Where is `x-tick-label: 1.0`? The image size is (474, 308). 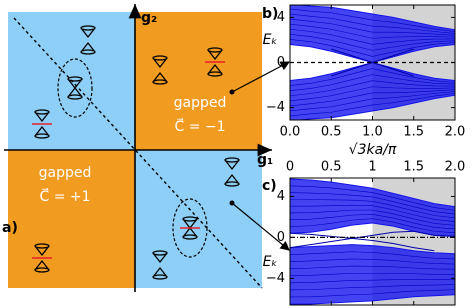 x-tick-label: 1.0 is located at coordinates (372, 132).